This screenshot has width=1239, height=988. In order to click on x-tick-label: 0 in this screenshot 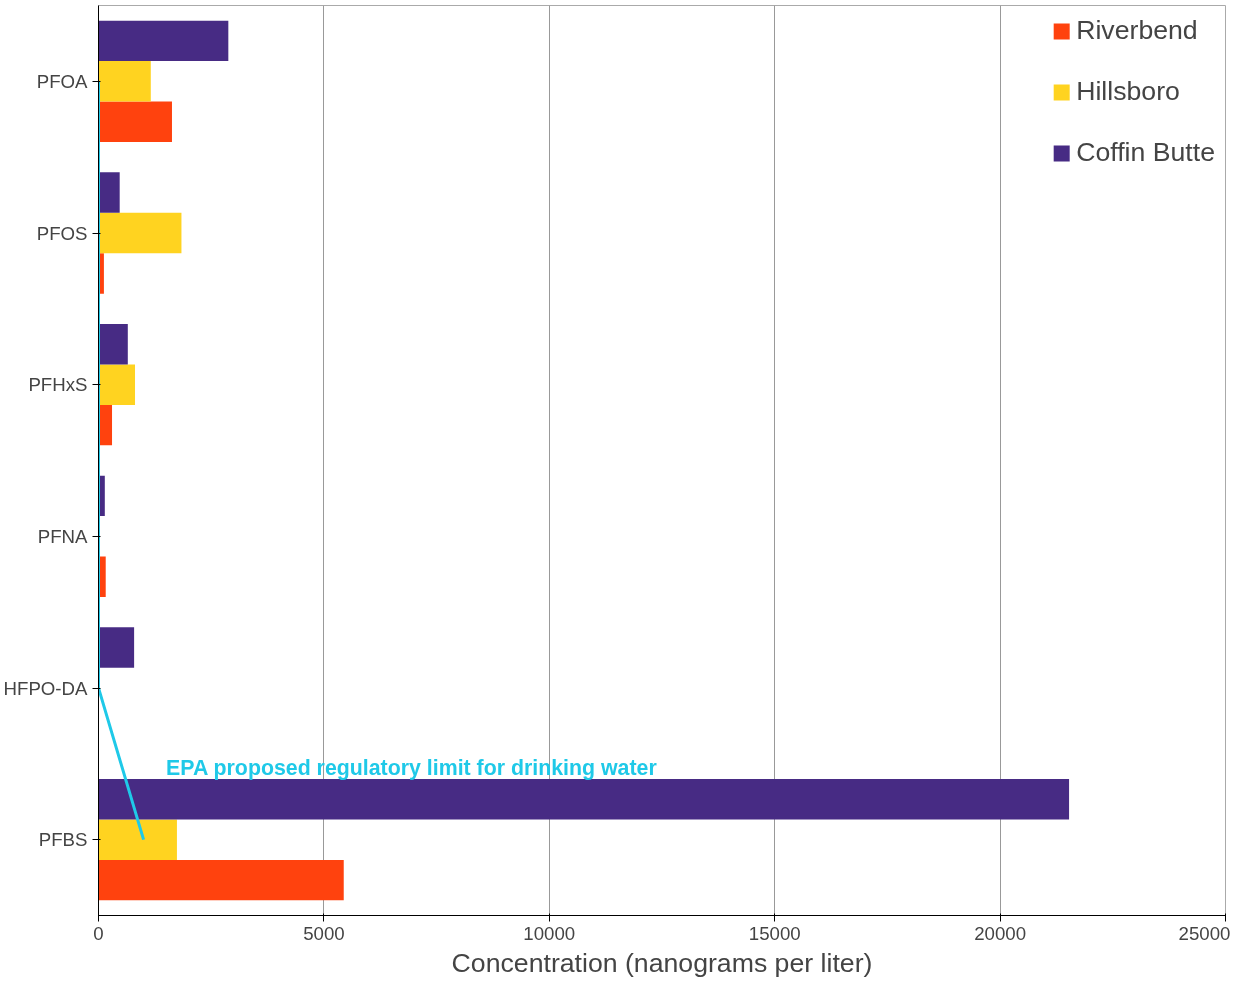, I will do `click(98, 933)`.